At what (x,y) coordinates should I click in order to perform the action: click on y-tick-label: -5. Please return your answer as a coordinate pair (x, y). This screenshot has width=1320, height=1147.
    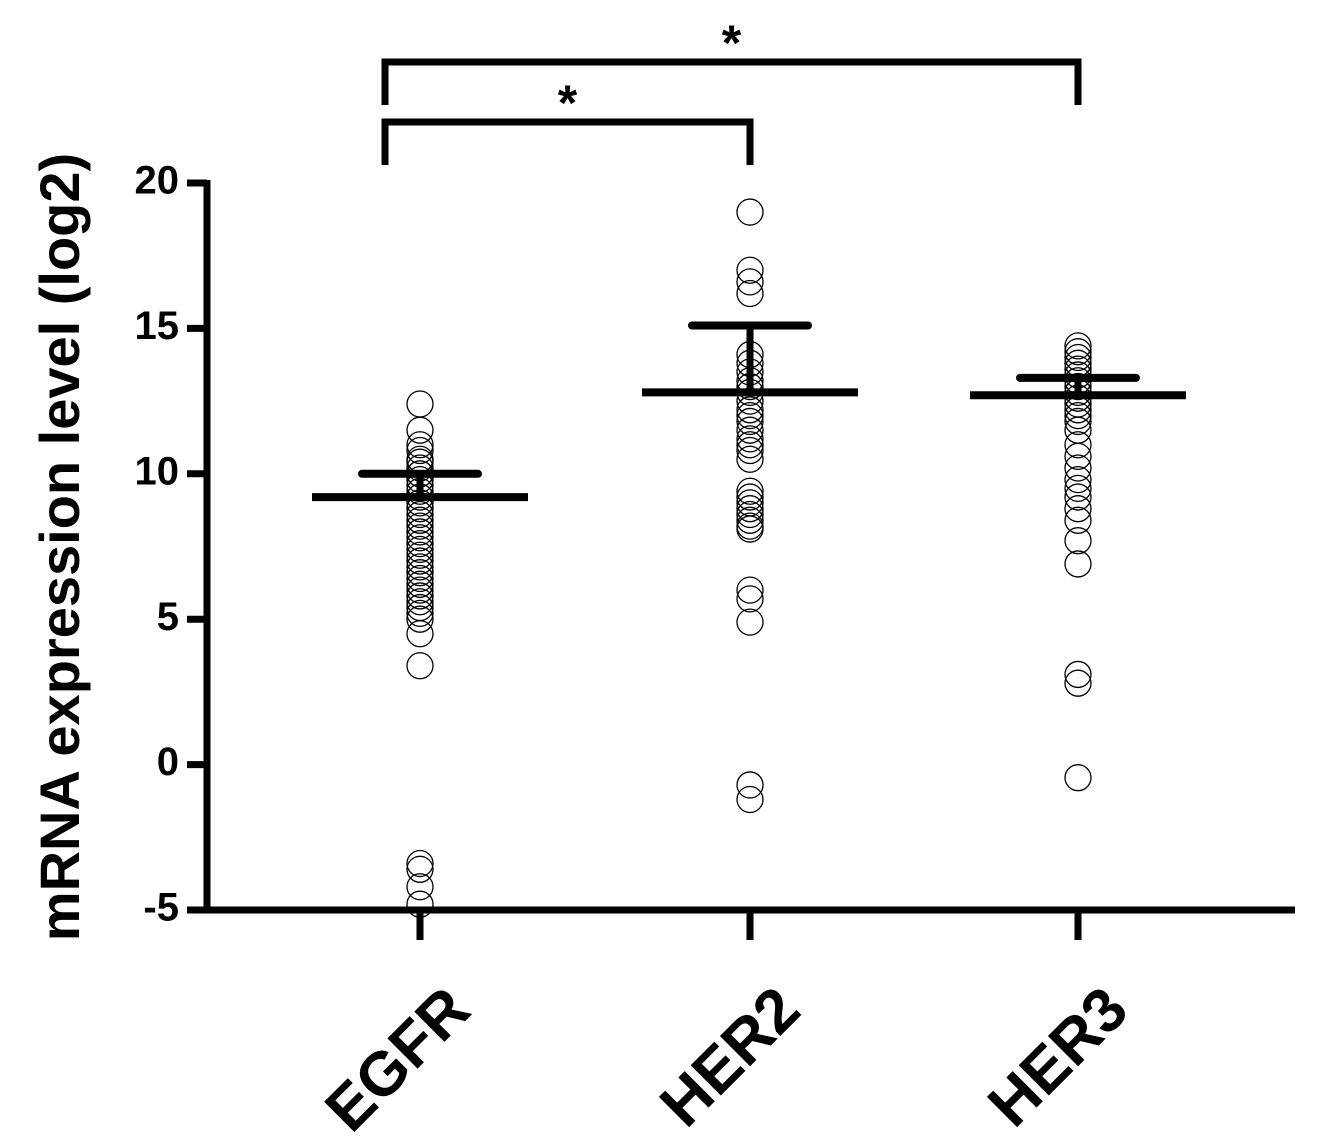
    Looking at the image, I should click on (161, 908).